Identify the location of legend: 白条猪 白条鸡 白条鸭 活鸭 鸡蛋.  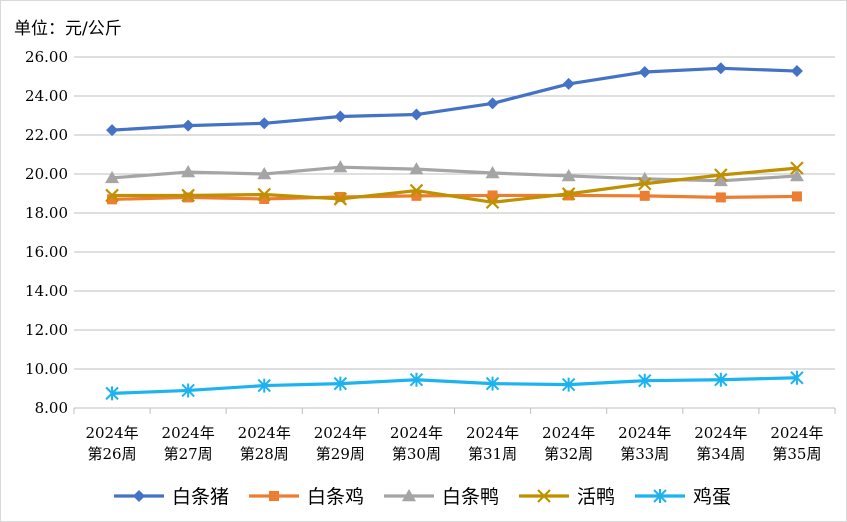
(422, 497).